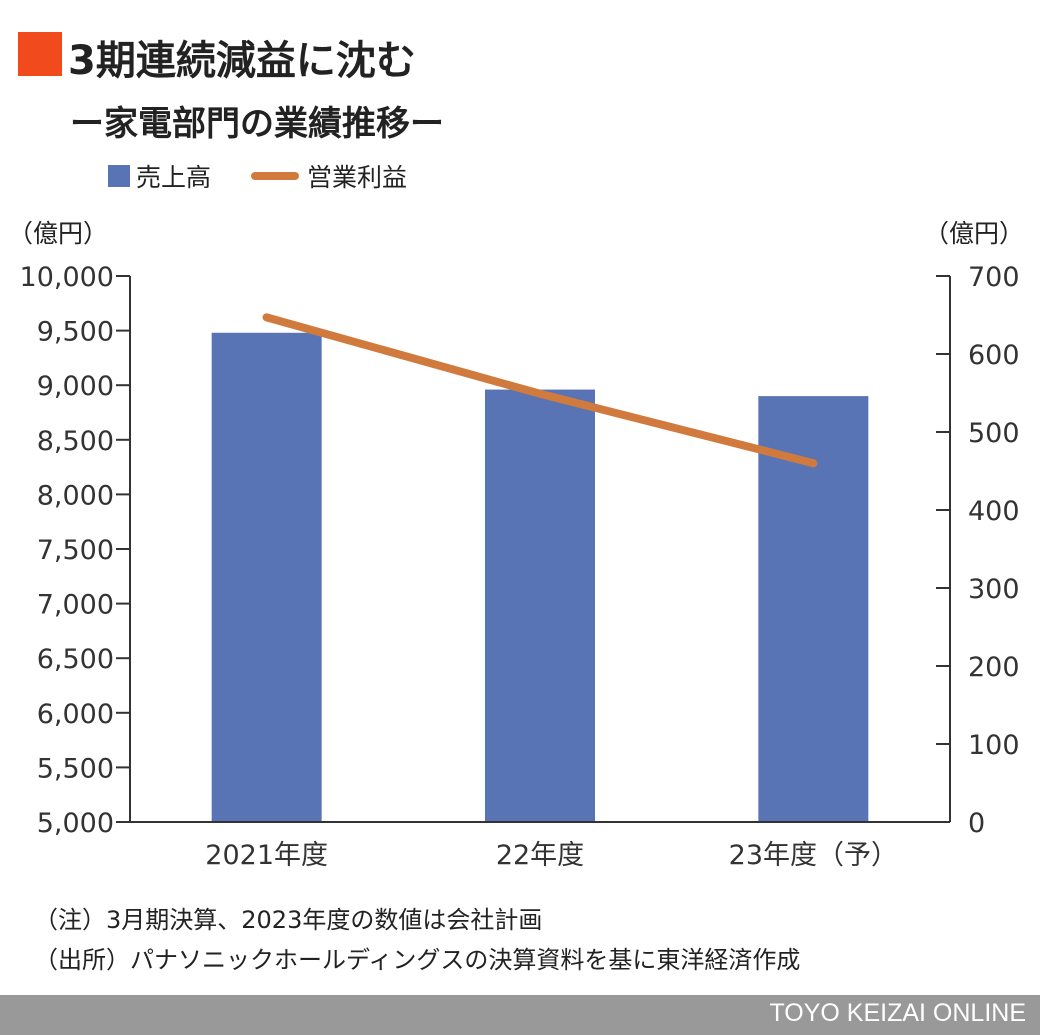 The height and width of the screenshot is (1035, 1040). Describe the element at coordinates (266, 855) in the screenshot. I see `x-tick-label: 2021年度` at that location.